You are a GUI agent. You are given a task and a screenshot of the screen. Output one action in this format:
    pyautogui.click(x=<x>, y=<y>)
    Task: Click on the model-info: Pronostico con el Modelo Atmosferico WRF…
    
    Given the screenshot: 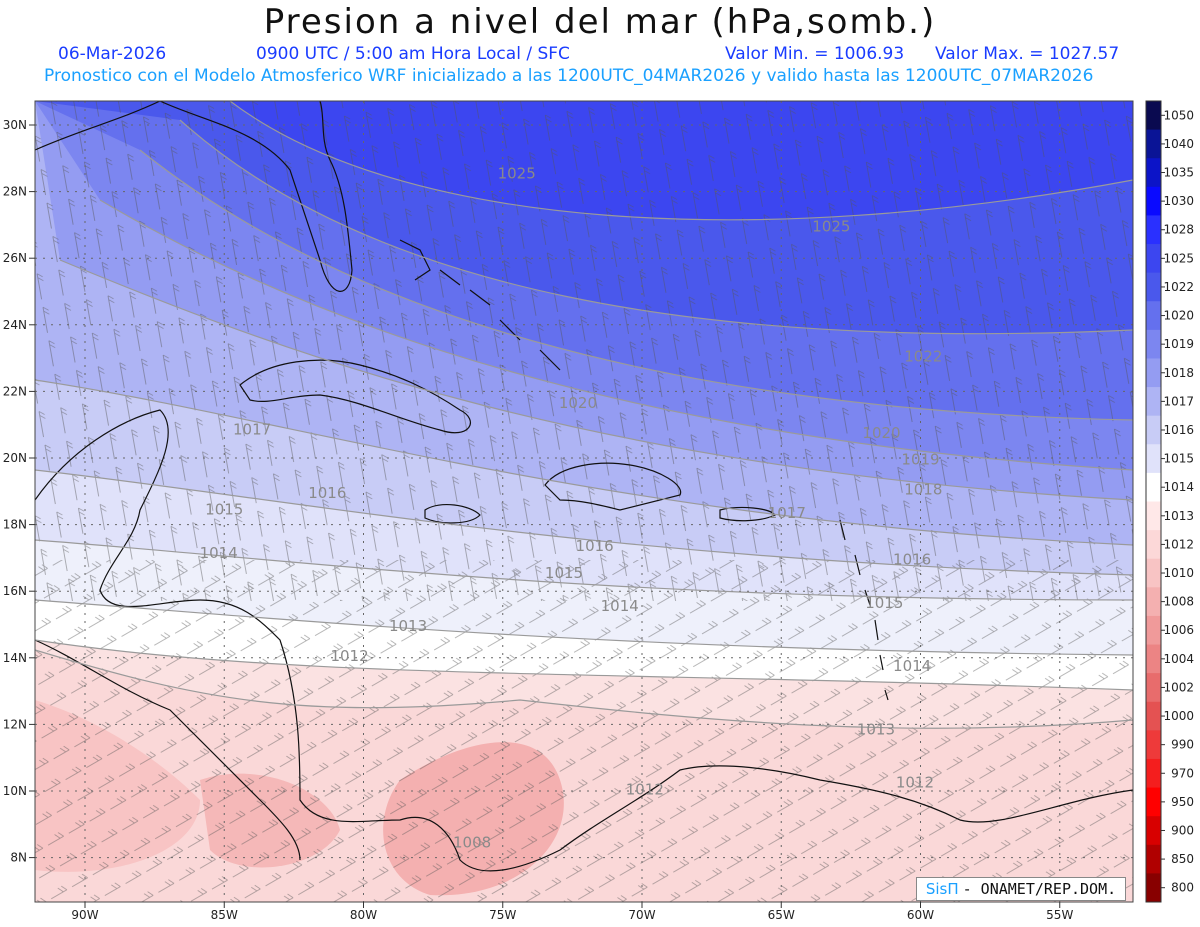 What is the action you would take?
    pyautogui.click(x=569, y=76)
    